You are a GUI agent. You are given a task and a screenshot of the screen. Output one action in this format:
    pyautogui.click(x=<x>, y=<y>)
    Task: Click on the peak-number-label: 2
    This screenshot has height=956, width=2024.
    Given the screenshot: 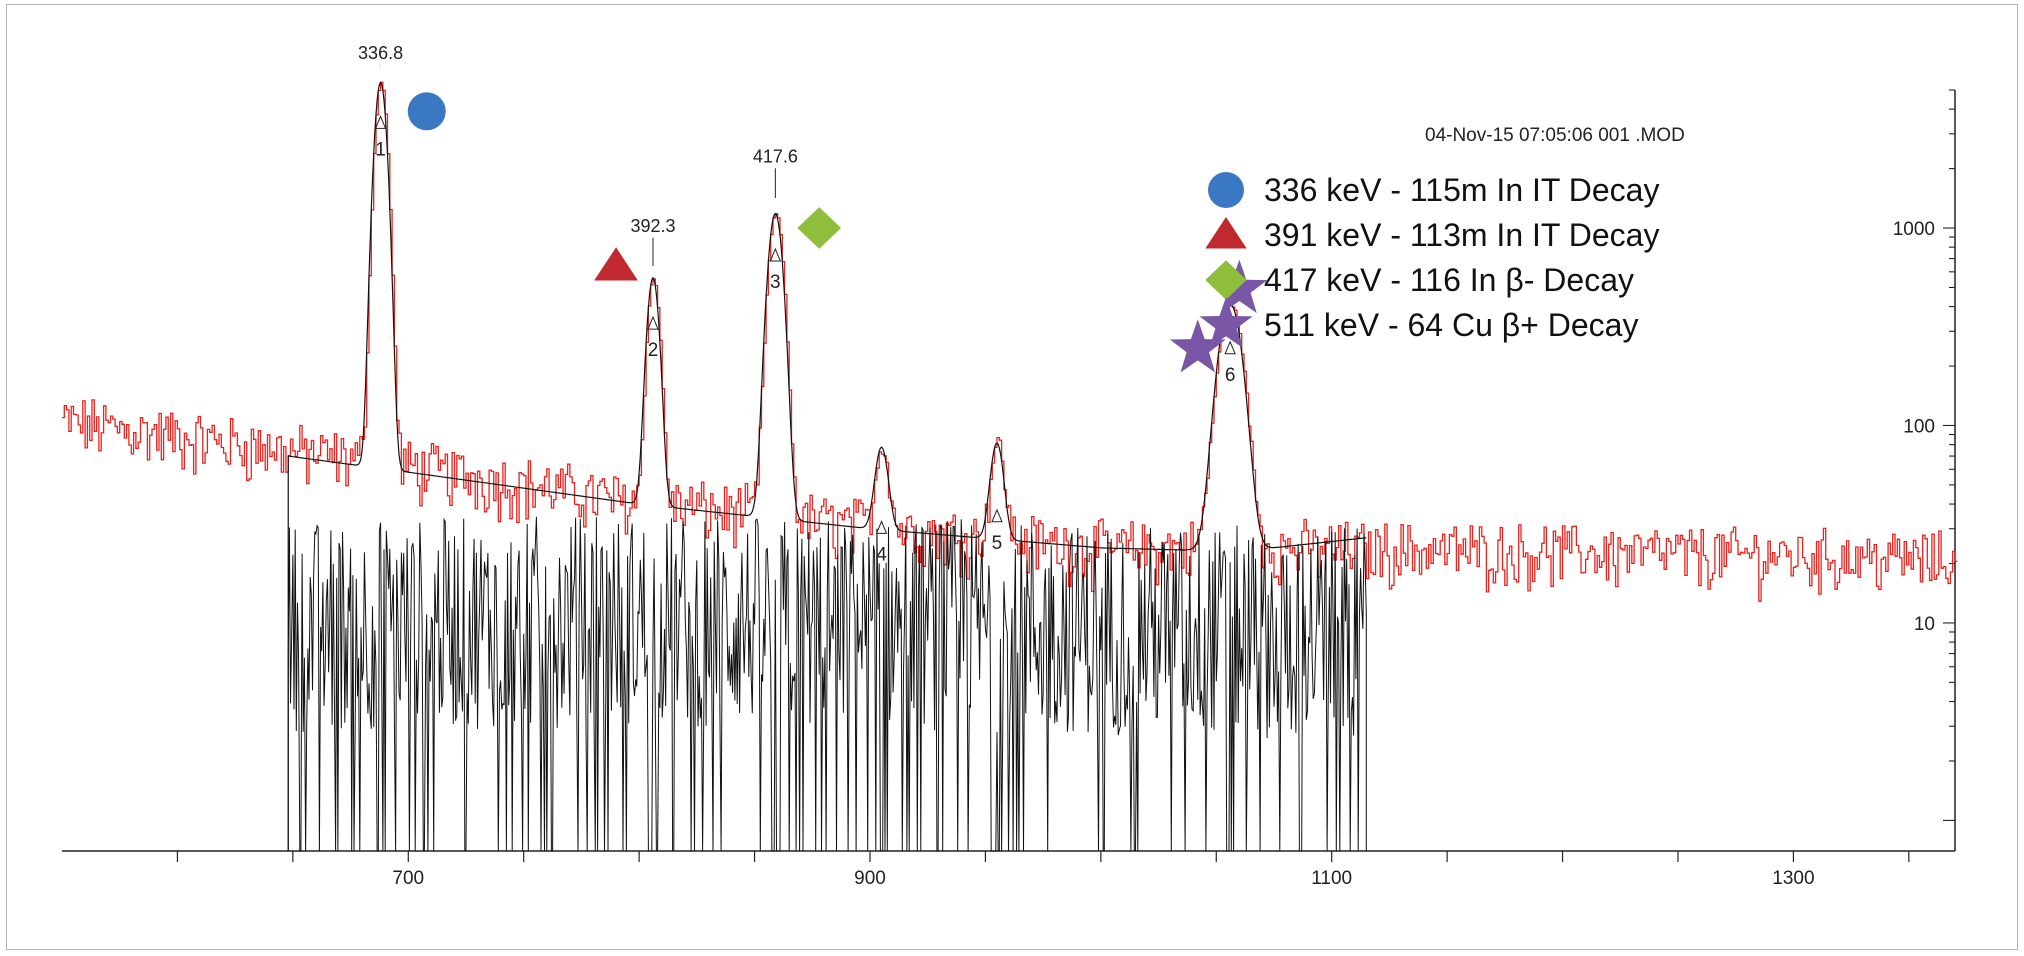 What is the action you would take?
    pyautogui.click(x=653, y=350)
    